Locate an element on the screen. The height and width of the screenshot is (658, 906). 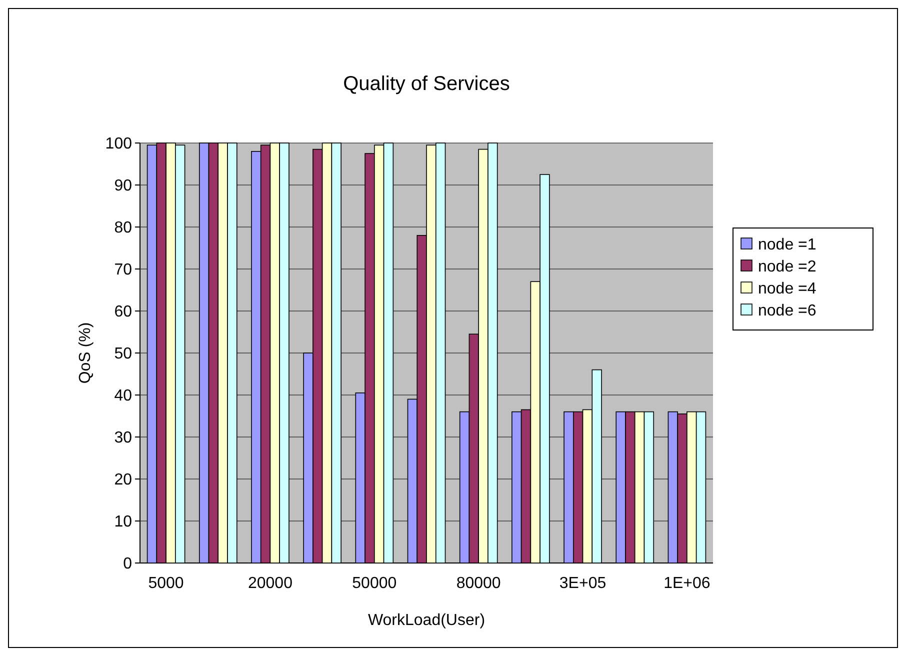
x-tick-label: 80000 is located at coordinates (478, 583).